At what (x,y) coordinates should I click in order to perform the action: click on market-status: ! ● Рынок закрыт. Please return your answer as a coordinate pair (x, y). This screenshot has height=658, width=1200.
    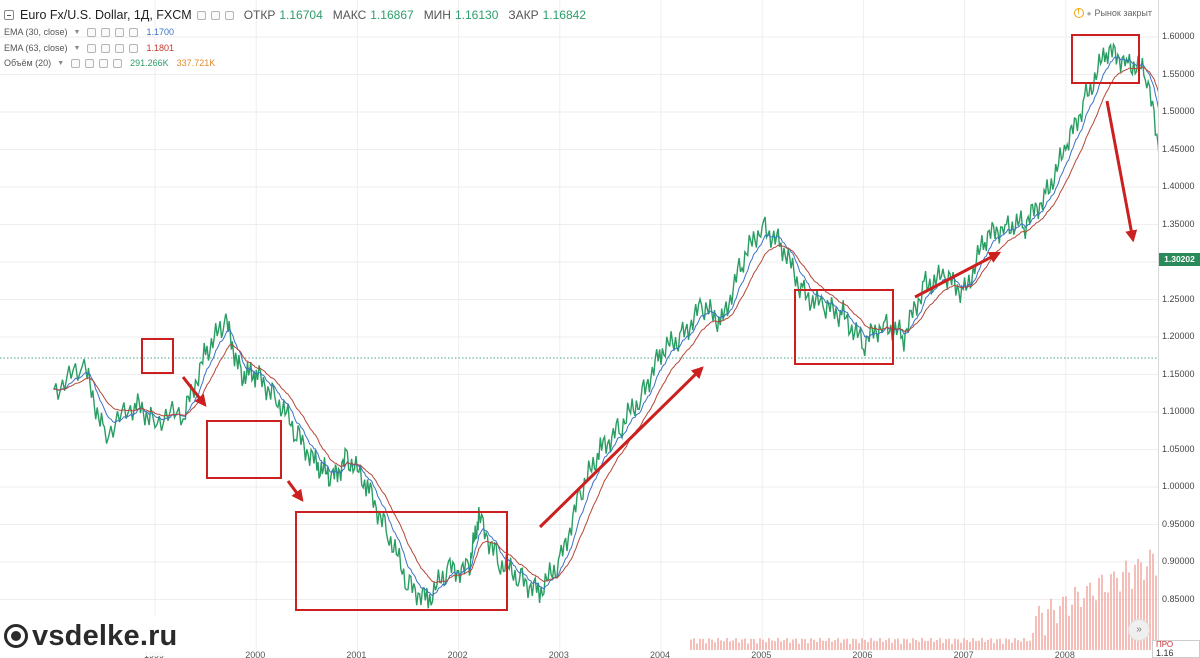
    Looking at the image, I should click on (1112, 13).